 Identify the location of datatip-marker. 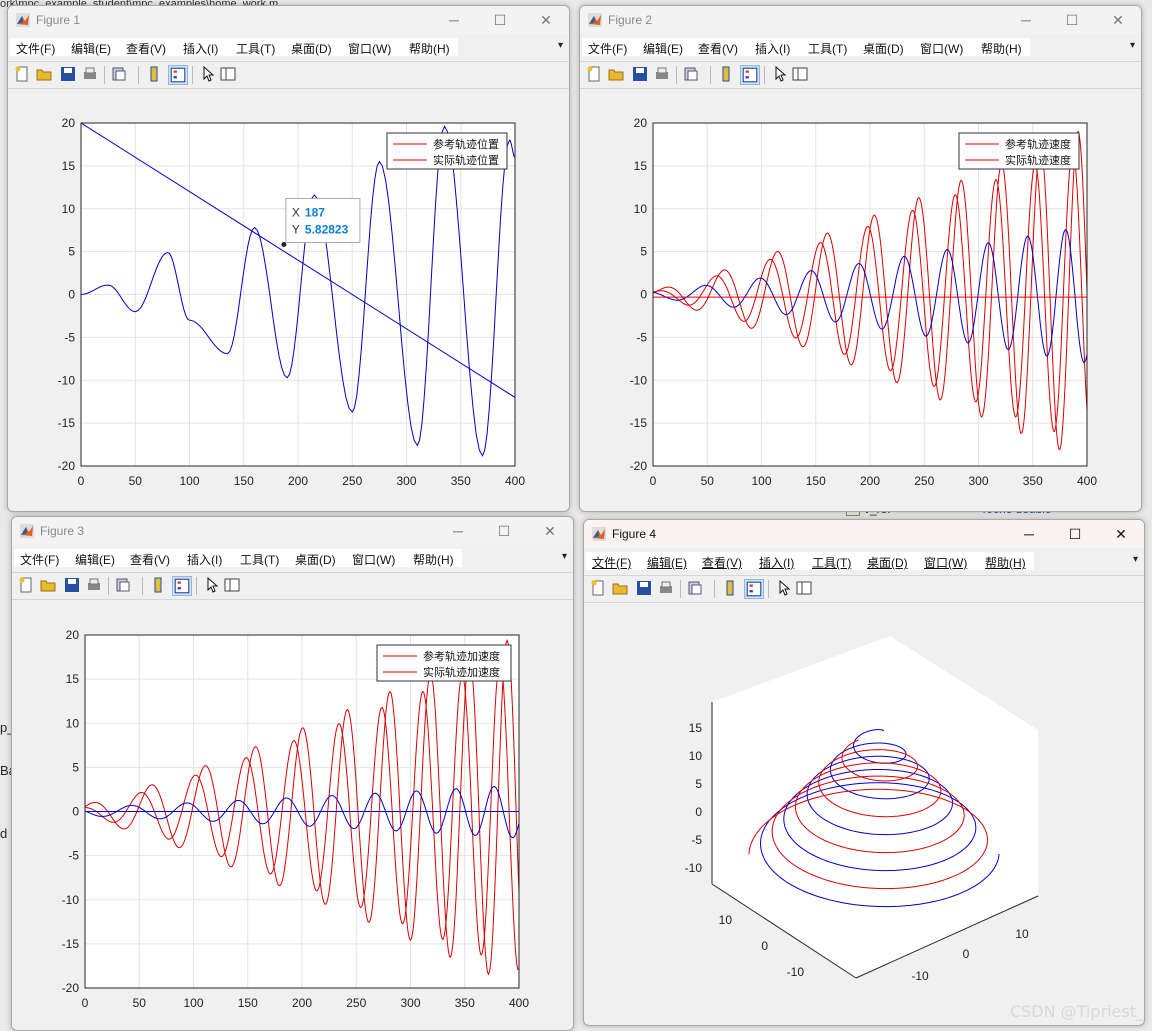
(284, 245).